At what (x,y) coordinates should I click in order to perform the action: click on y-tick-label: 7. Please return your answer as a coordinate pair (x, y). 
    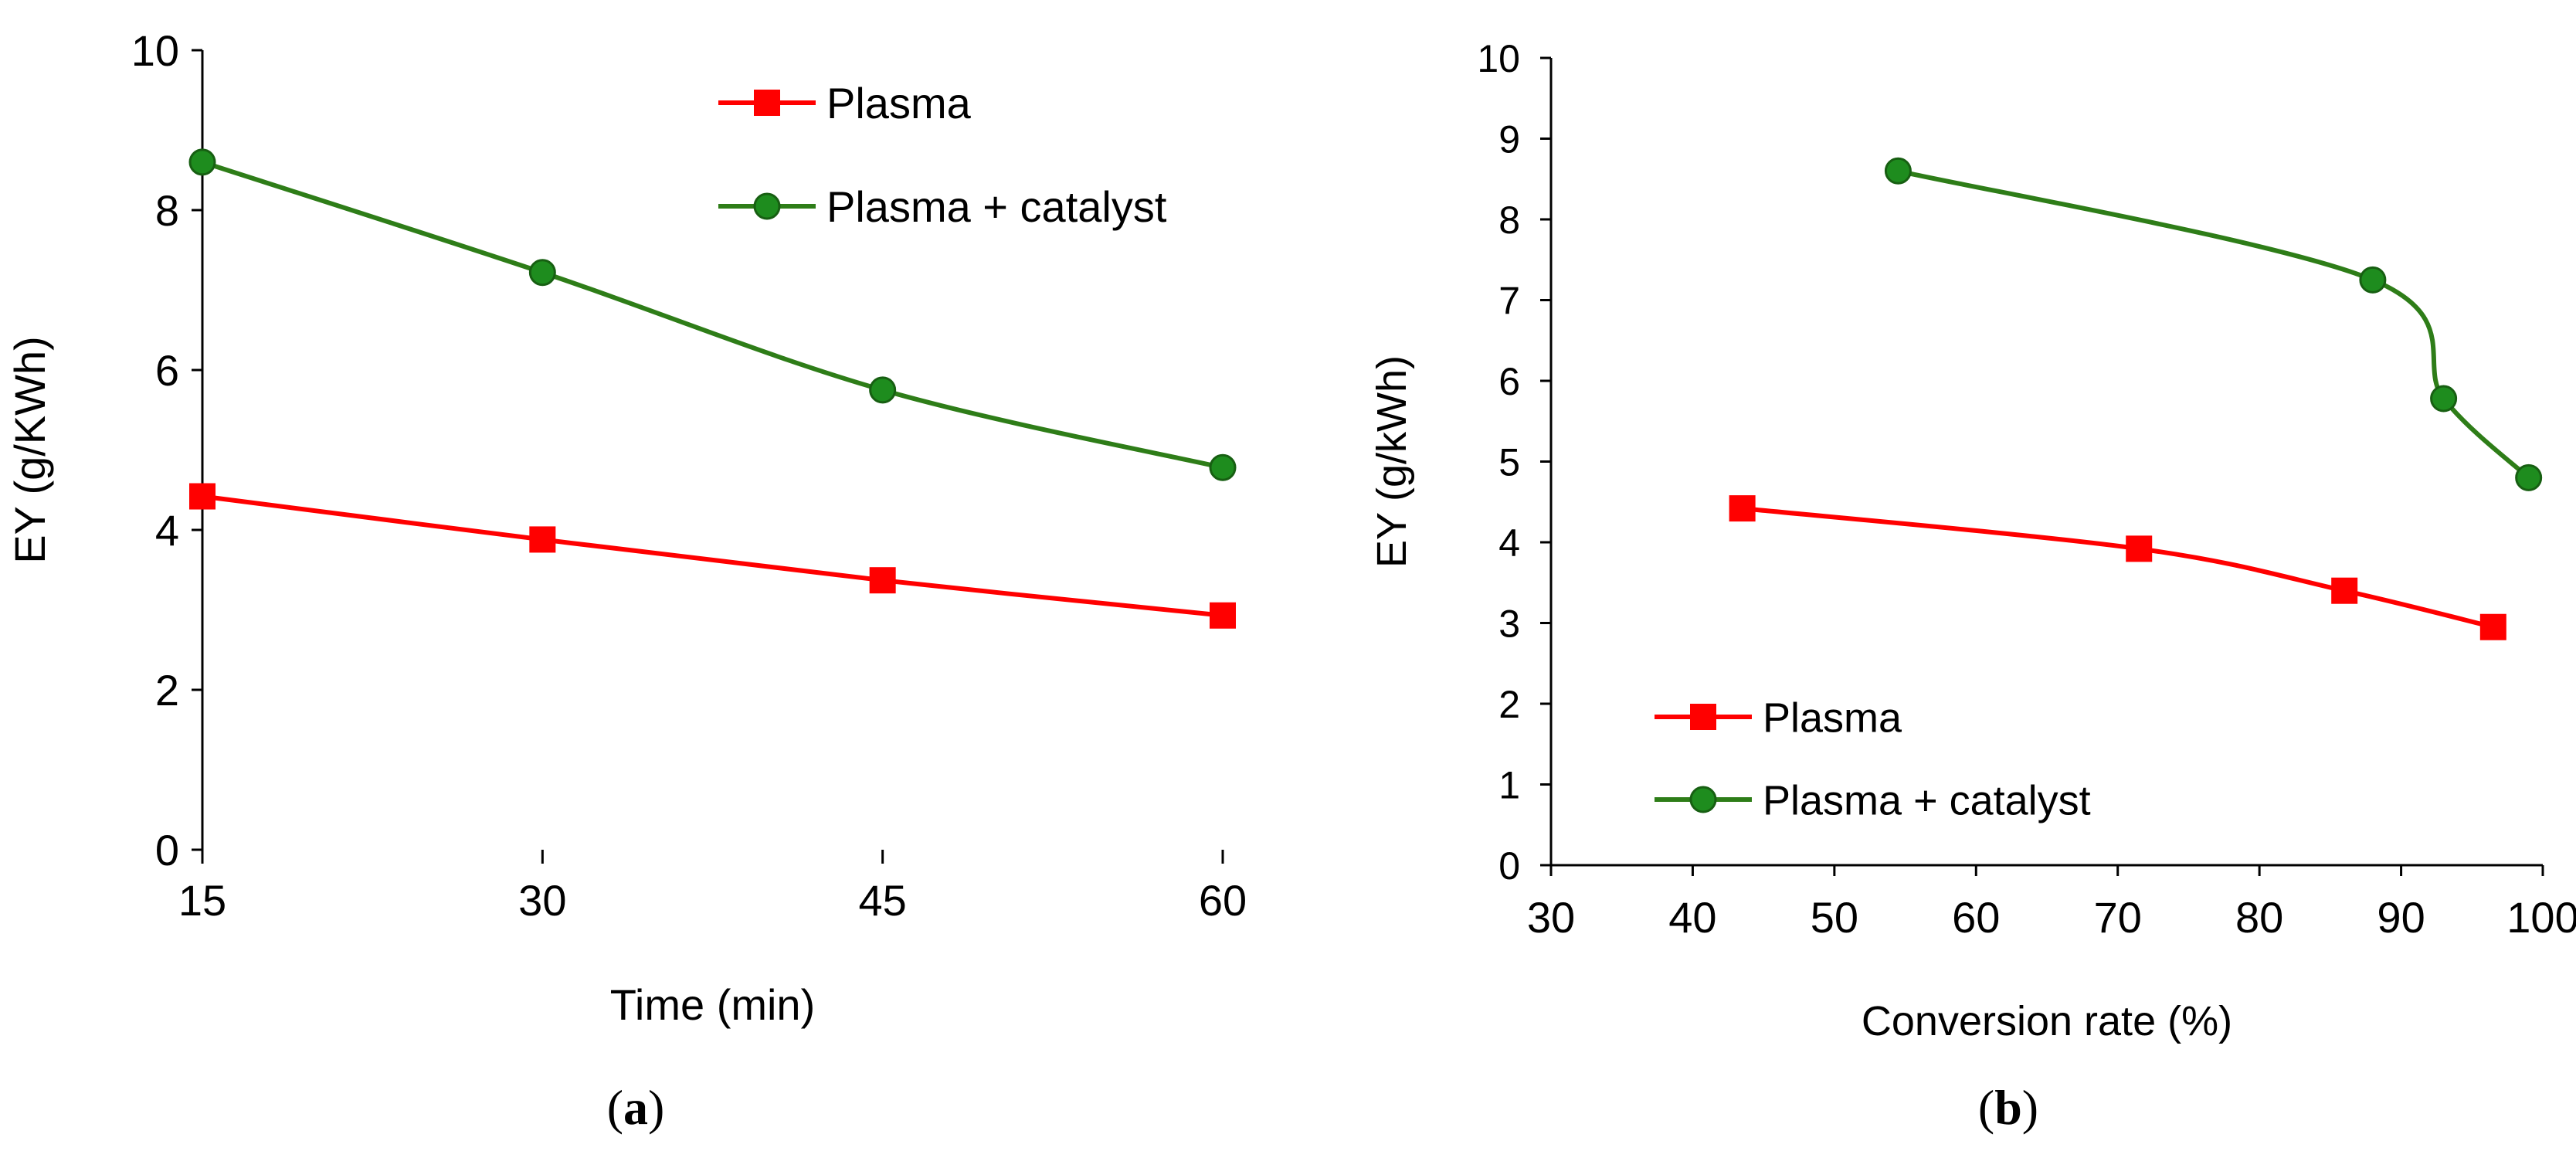
    Looking at the image, I should click on (1509, 301).